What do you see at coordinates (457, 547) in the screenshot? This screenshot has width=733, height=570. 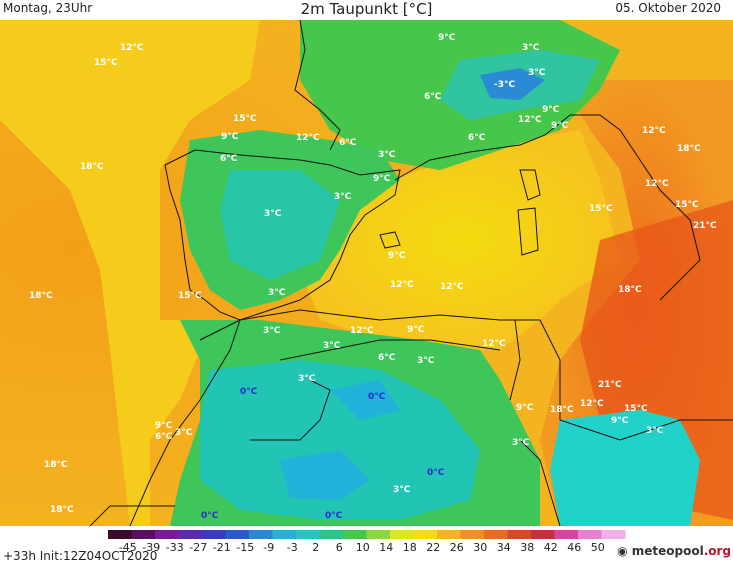 I see `colorbar-tick-label: 26` at bounding box center [457, 547].